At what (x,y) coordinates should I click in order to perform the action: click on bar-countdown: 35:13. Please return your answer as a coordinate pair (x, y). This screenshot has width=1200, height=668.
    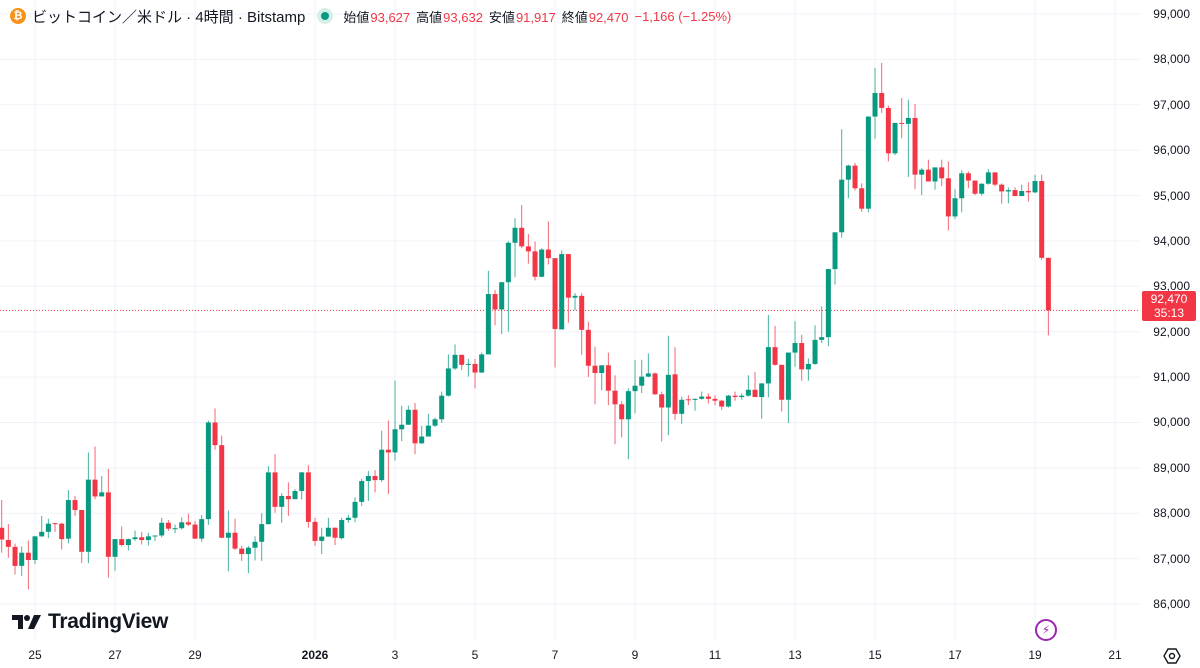
    Looking at the image, I should click on (1169, 313).